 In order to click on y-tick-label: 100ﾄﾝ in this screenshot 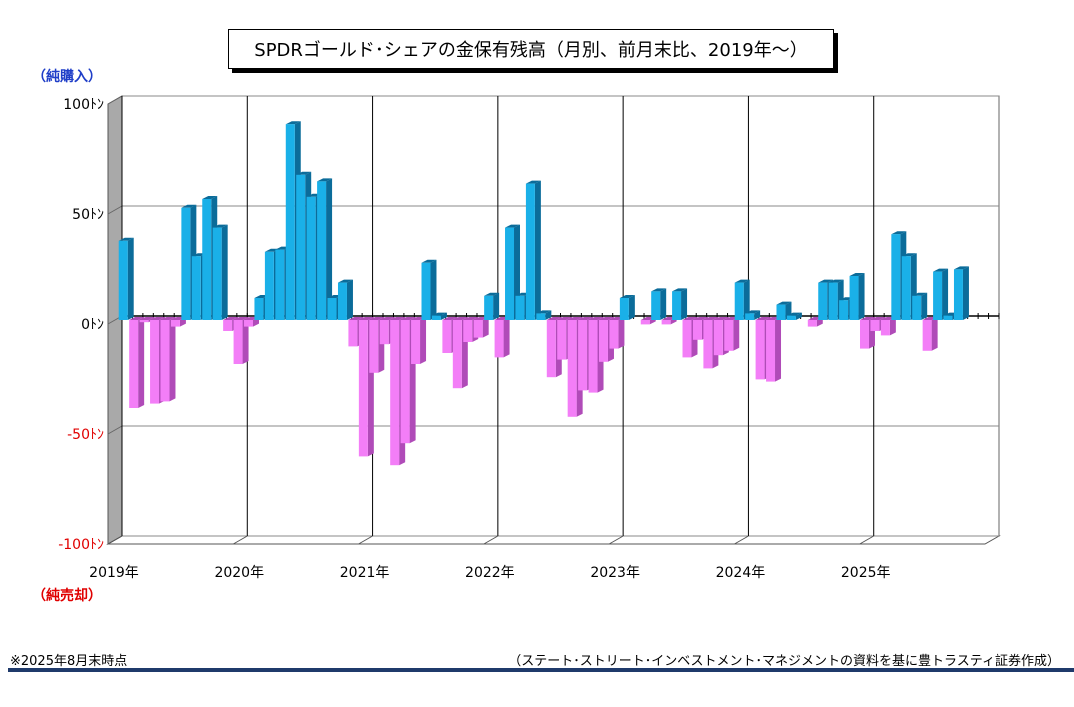, I will do `click(83, 105)`.